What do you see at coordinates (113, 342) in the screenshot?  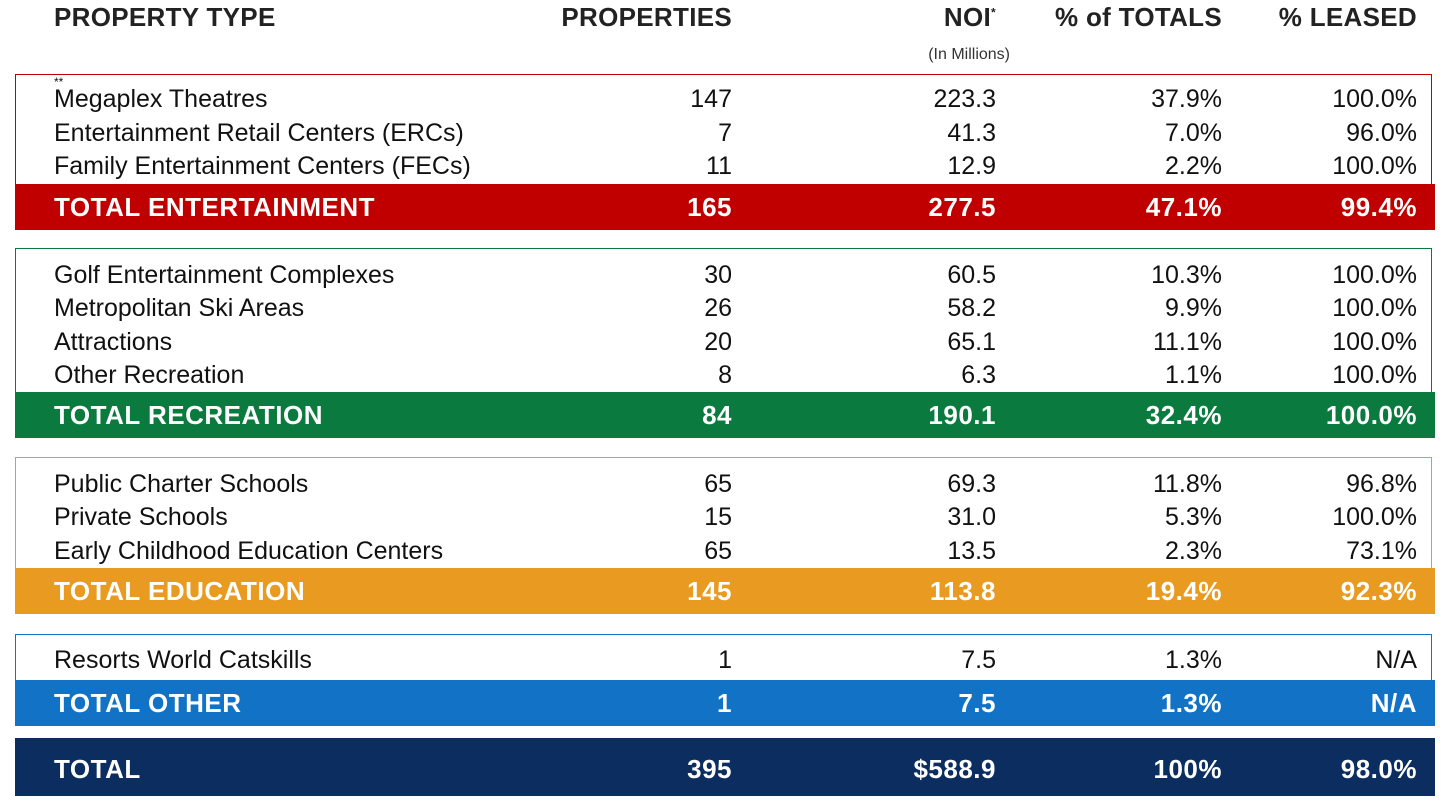 I see `row-name: Attractions` at bounding box center [113, 342].